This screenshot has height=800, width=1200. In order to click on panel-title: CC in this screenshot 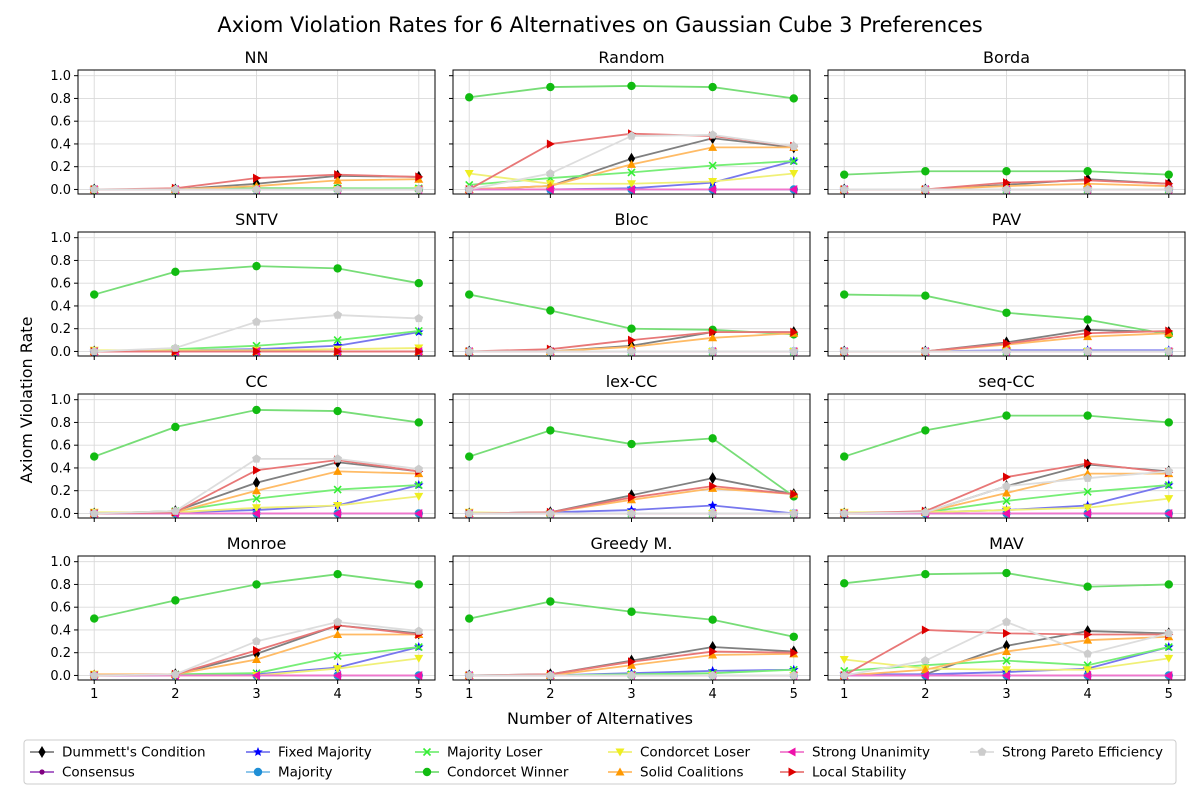, I will do `click(256, 381)`.